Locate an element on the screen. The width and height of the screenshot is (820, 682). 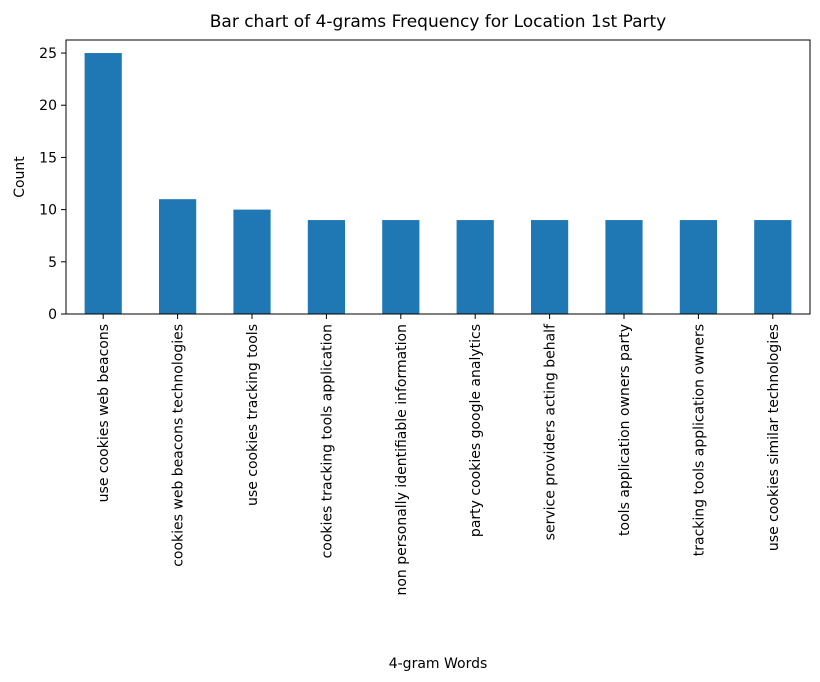
y-tick-label: 15 is located at coordinates (48, 158).